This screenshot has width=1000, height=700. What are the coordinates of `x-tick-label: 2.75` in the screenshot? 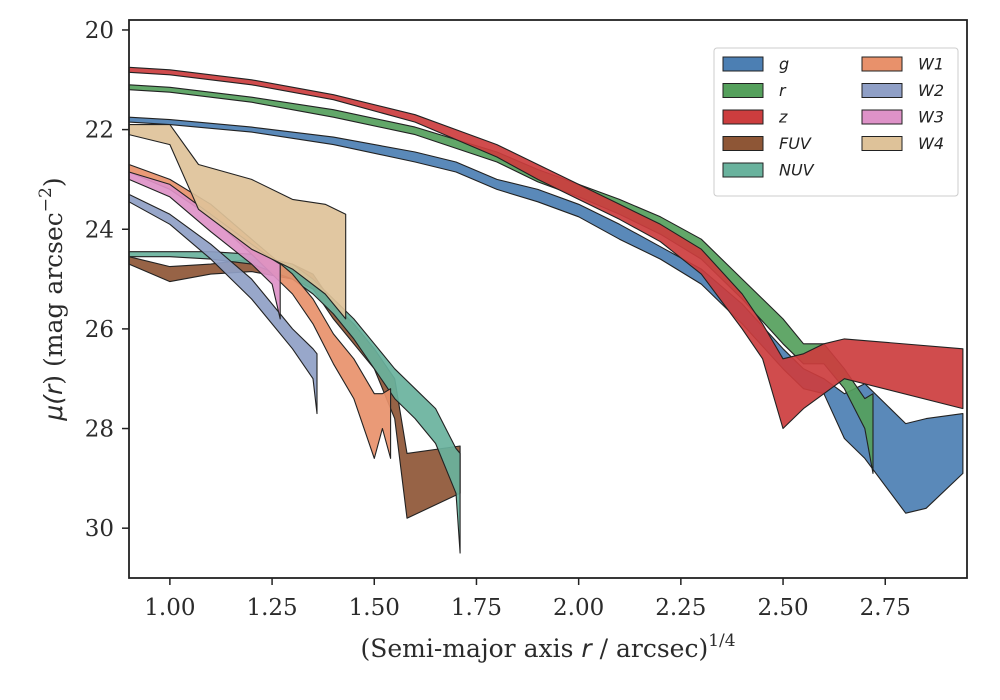 It's located at (885, 608).